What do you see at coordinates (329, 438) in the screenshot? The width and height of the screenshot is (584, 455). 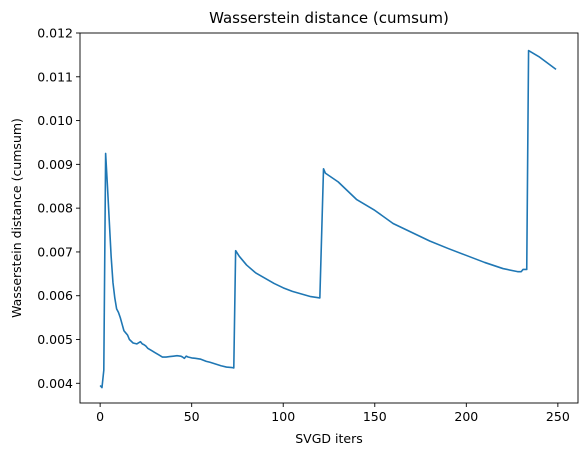 I see `x-axis-title: SVGD iters` at bounding box center [329, 438].